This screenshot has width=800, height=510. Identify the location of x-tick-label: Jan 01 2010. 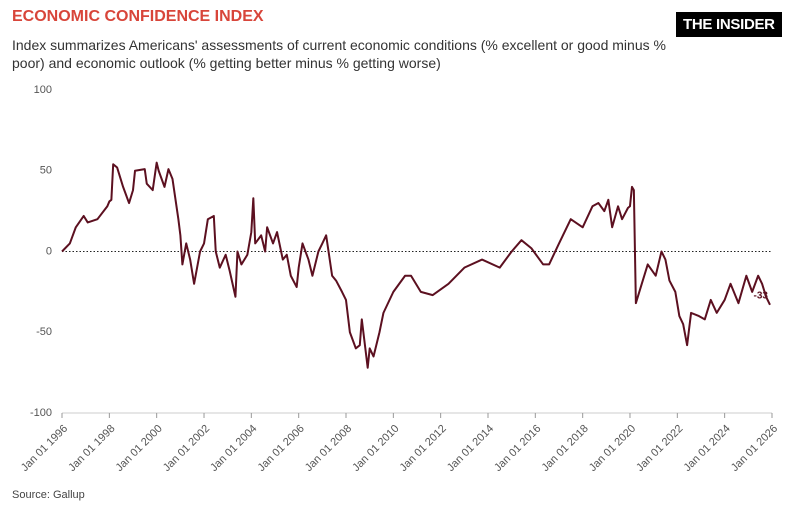
(375, 448).